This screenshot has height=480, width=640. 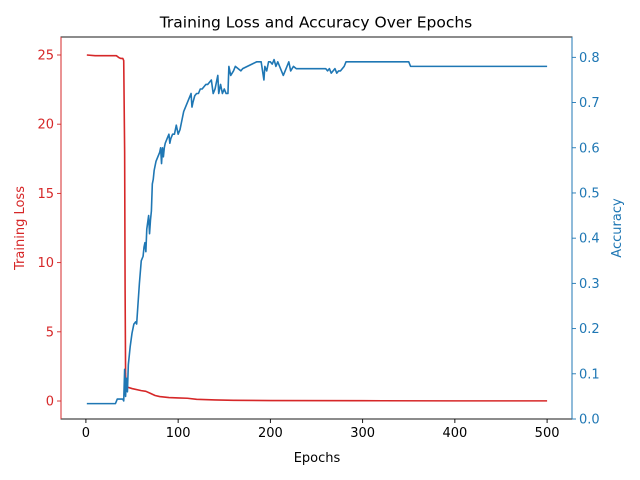 What do you see at coordinates (45, 194) in the screenshot?
I see `left-tick-label: 15` at bounding box center [45, 194].